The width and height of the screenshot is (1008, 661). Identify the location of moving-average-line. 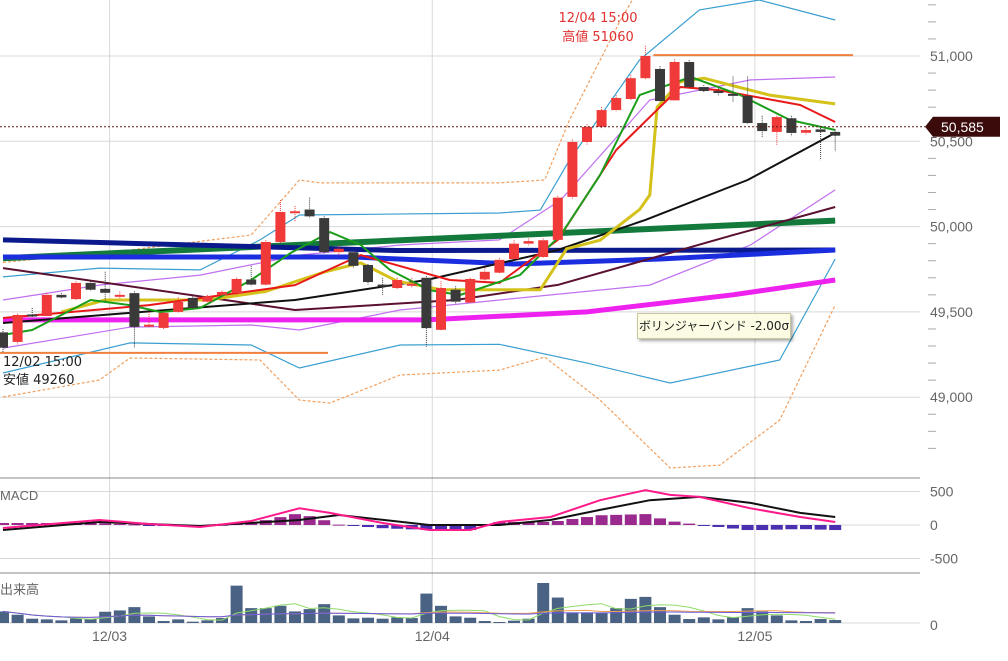
(419, 300).